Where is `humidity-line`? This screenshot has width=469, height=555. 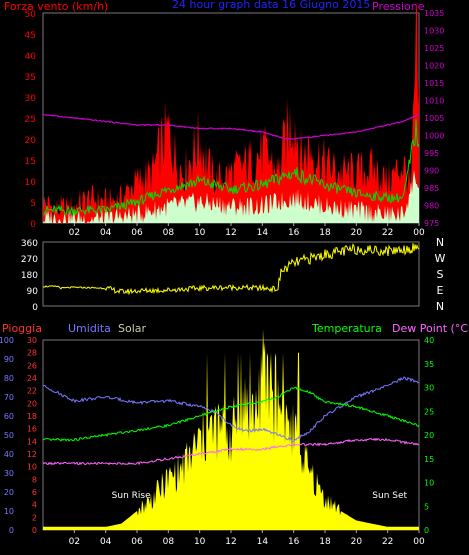
humidity-line is located at coordinates (231, 409).